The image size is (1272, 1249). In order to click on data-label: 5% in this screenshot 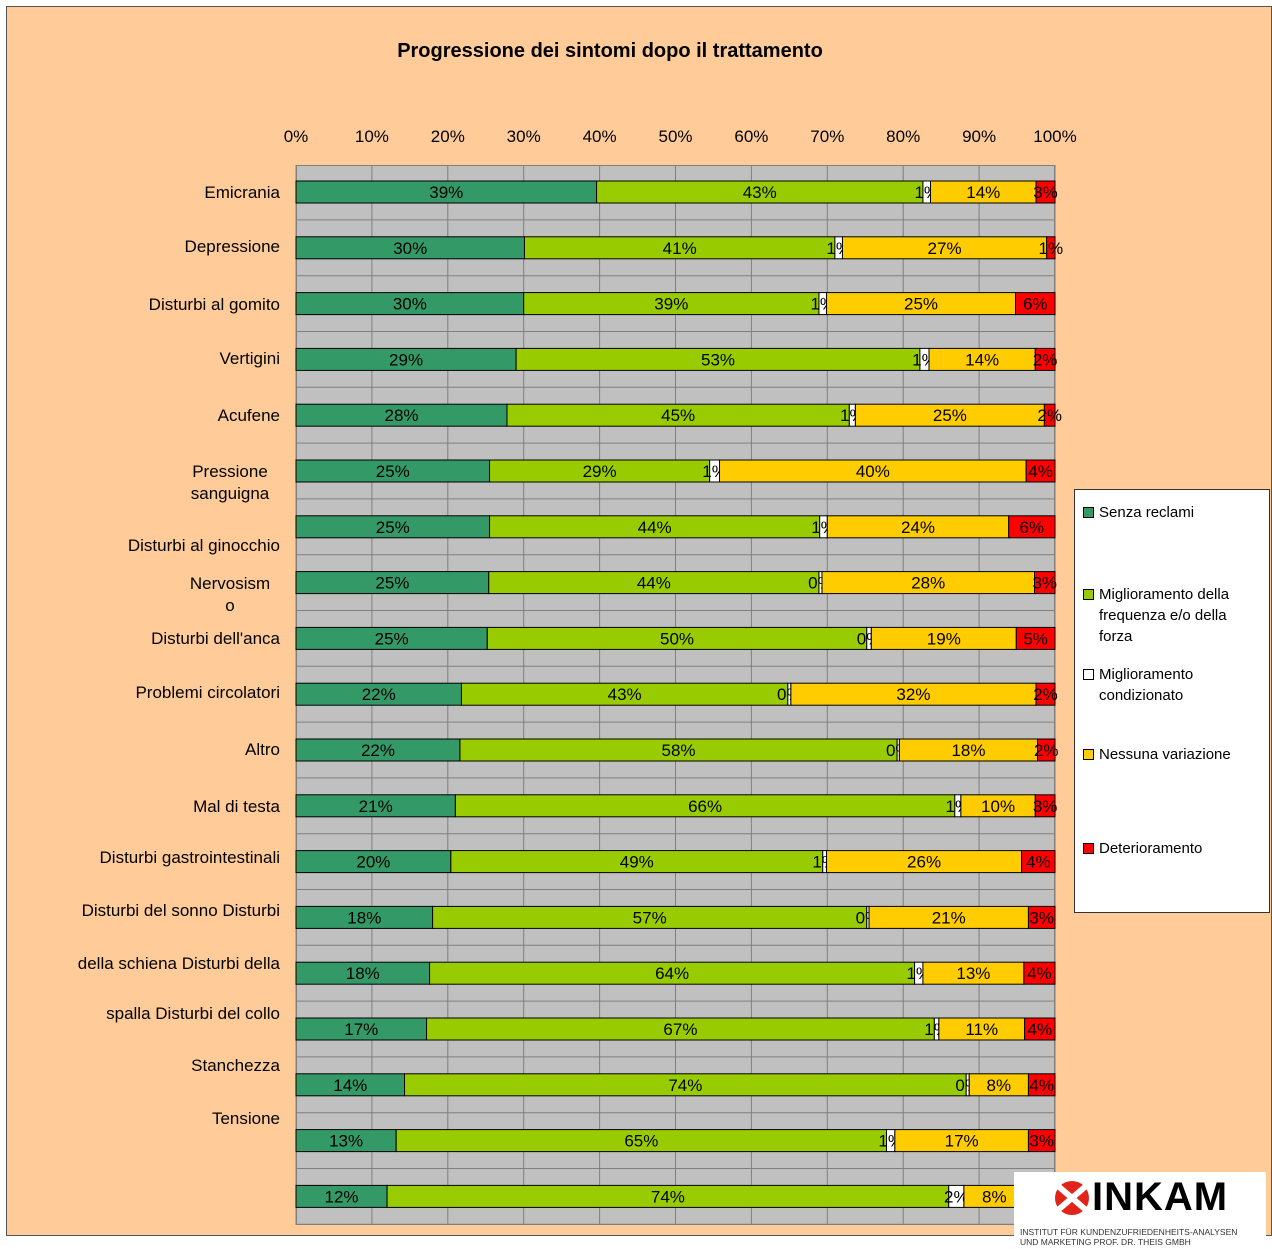, I will do `click(1035, 638)`.